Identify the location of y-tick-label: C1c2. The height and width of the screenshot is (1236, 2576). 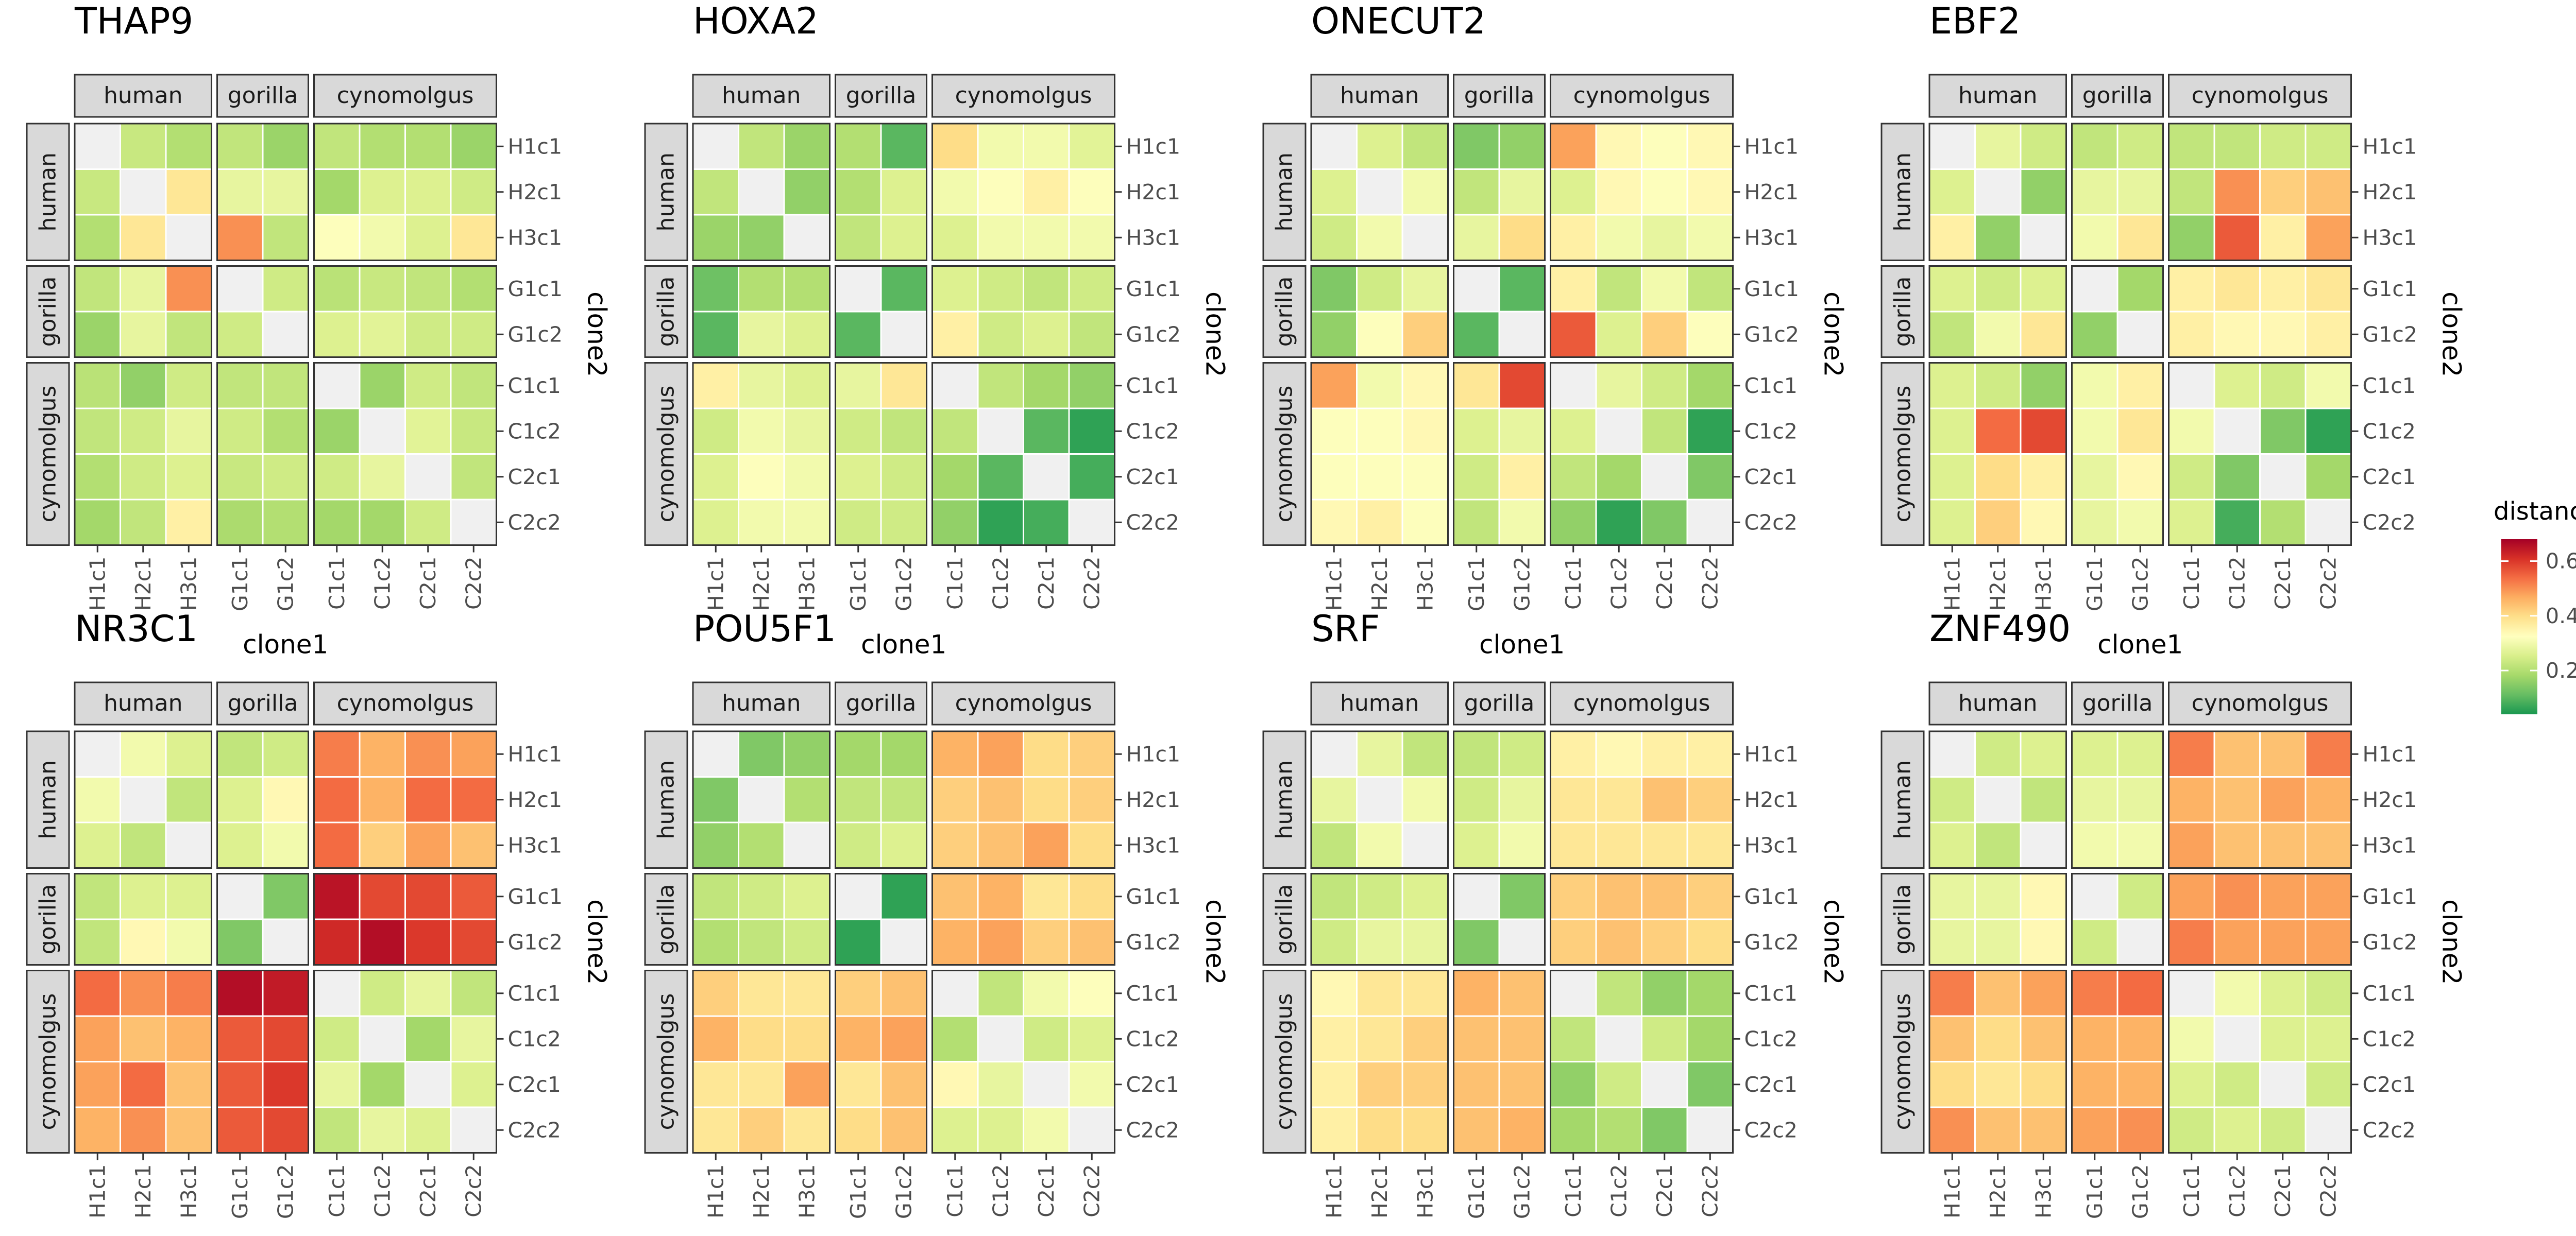
(534, 1038).